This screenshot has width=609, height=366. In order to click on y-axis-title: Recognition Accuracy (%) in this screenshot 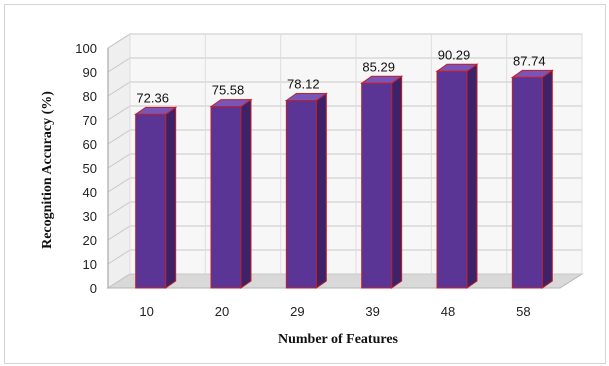, I will do `click(47, 170)`.